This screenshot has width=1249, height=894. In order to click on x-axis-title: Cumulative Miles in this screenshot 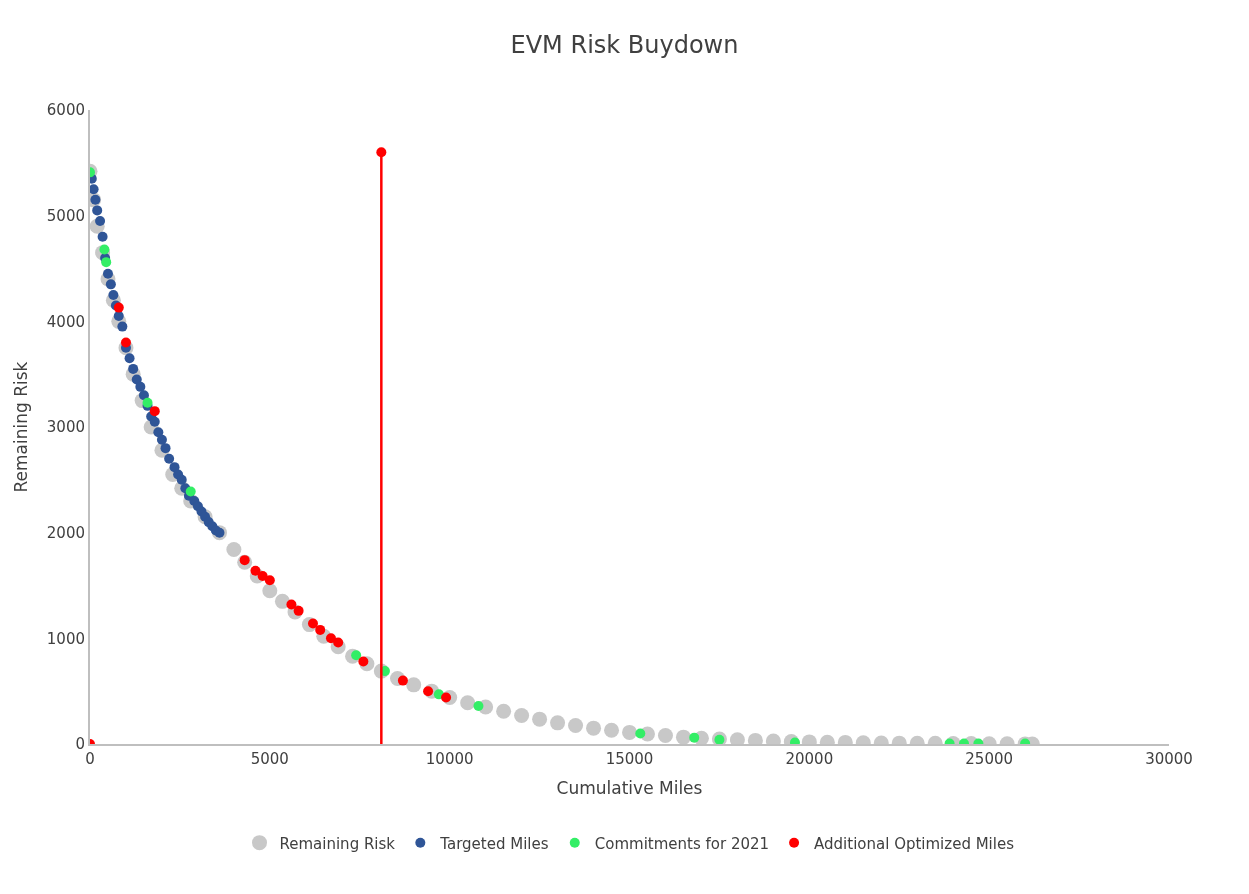, I will do `click(629, 787)`.